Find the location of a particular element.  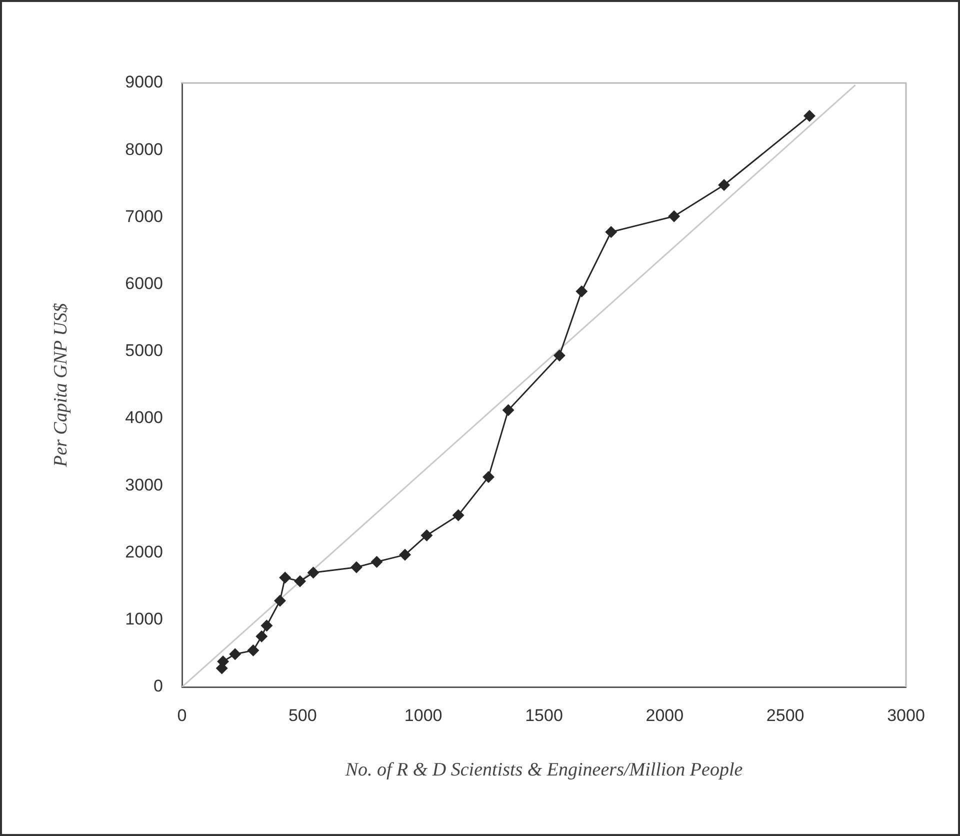

y-tick-label: 8000 is located at coordinates (144, 149).